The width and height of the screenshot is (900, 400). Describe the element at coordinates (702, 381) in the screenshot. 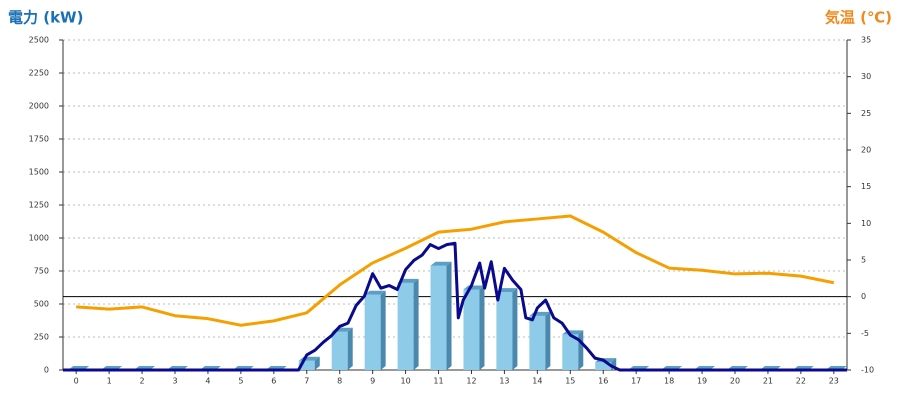

I see `x-tick-label: 19` at that location.